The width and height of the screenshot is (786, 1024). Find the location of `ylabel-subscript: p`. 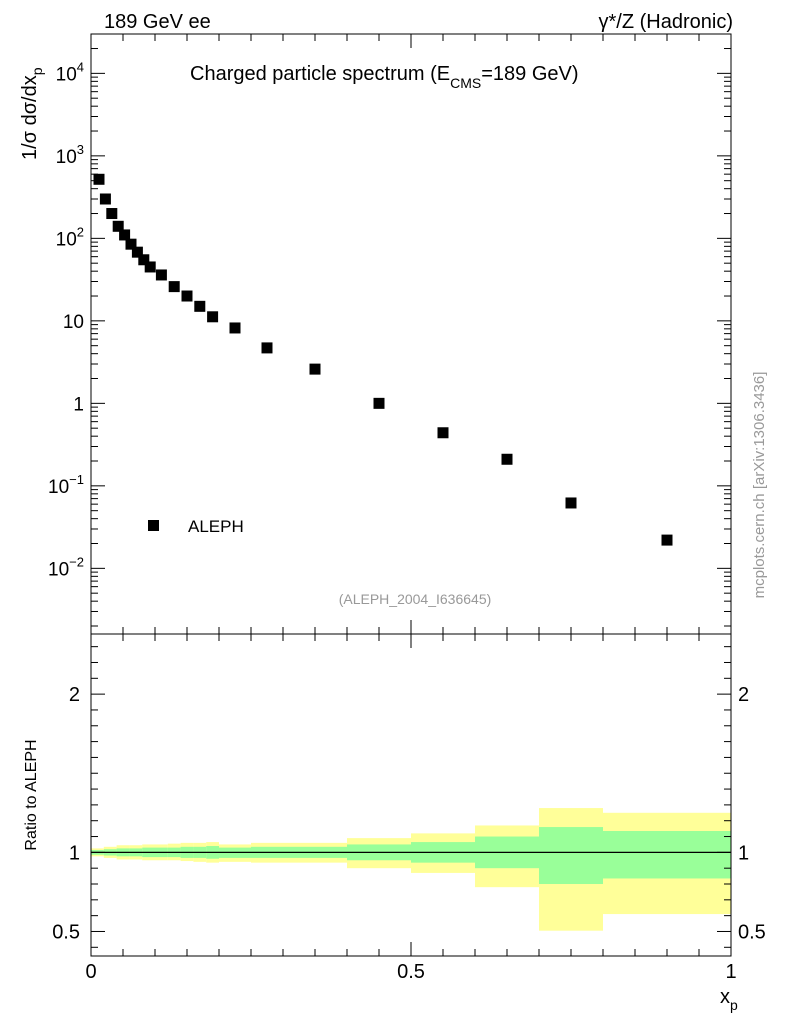

ylabel-subscript: p is located at coordinates (37, 71).